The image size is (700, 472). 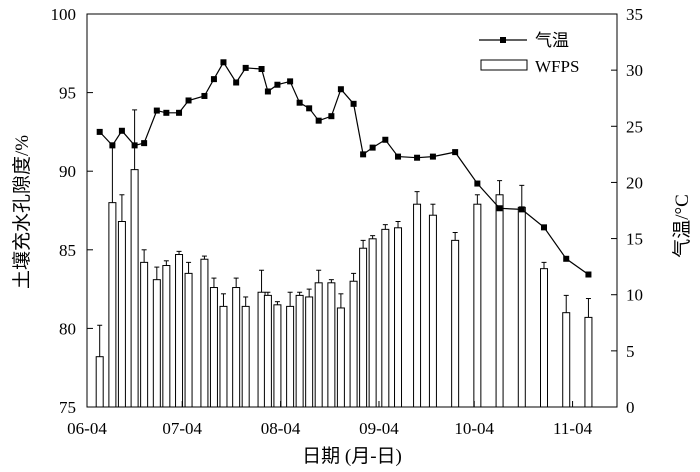 What do you see at coordinates (330, 419) in the screenshot?
I see `x-axis: 06-04 07-04 08-04 09-04 10-04 11-04` at bounding box center [330, 419].